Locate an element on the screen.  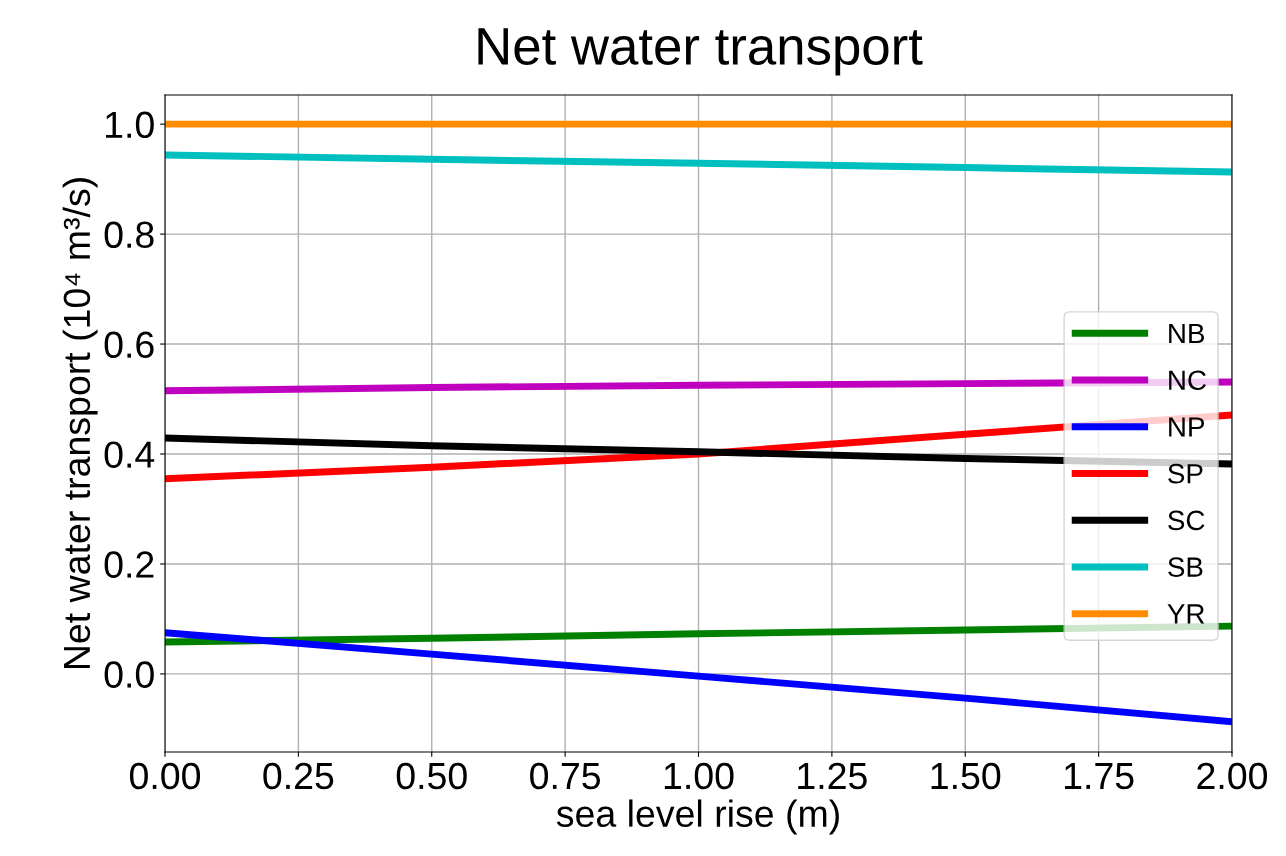
x-tick-label: 1.50 is located at coordinates (966, 776).